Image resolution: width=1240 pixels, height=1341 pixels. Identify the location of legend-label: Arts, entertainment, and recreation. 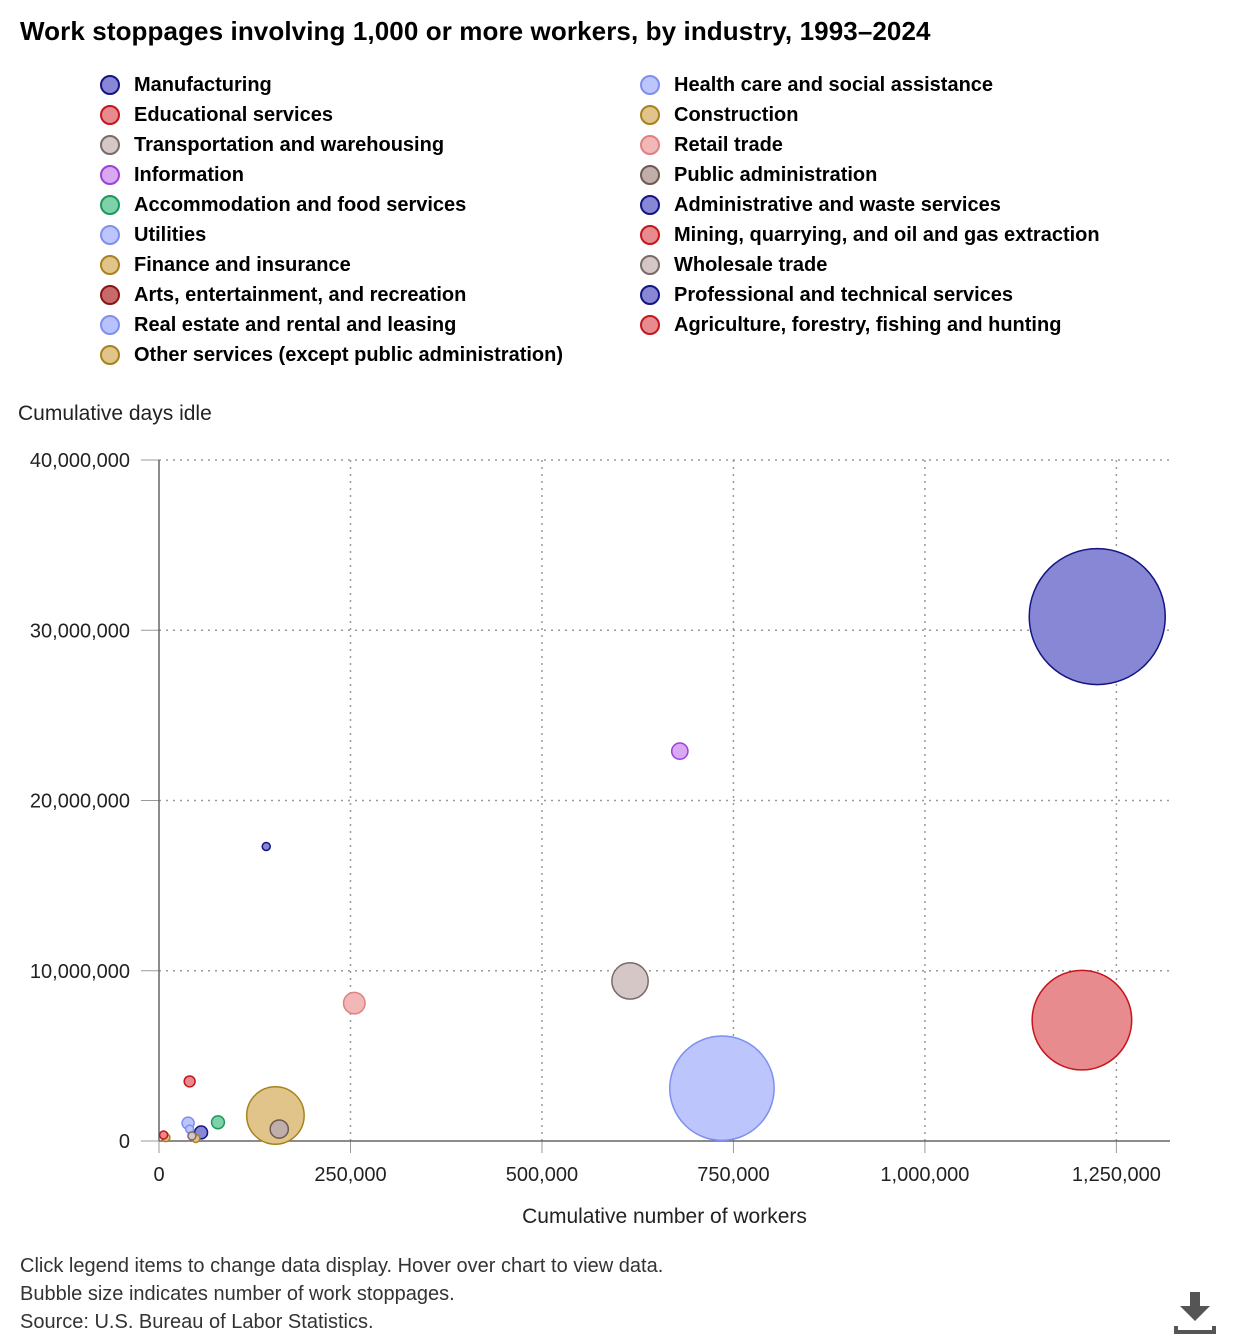
(300, 294).